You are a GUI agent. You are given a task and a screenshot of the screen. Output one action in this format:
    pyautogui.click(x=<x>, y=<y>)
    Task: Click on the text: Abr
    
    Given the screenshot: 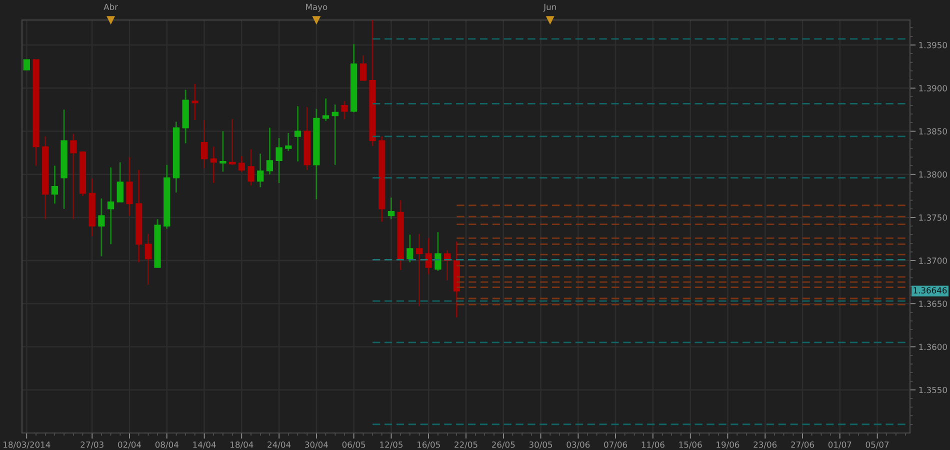 What is the action you would take?
    pyautogui.click(x=111, y=7)
    